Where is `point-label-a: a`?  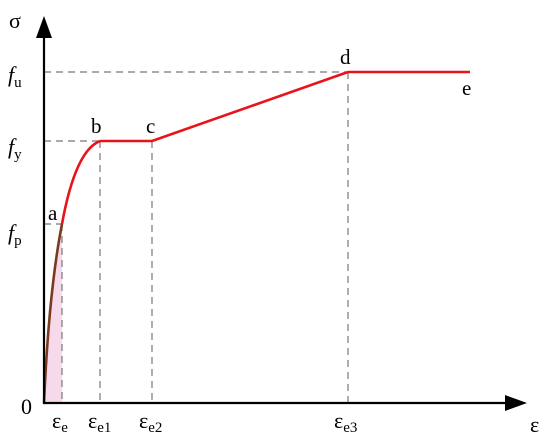
point-label-a: a is located at coordinates (53, 213).